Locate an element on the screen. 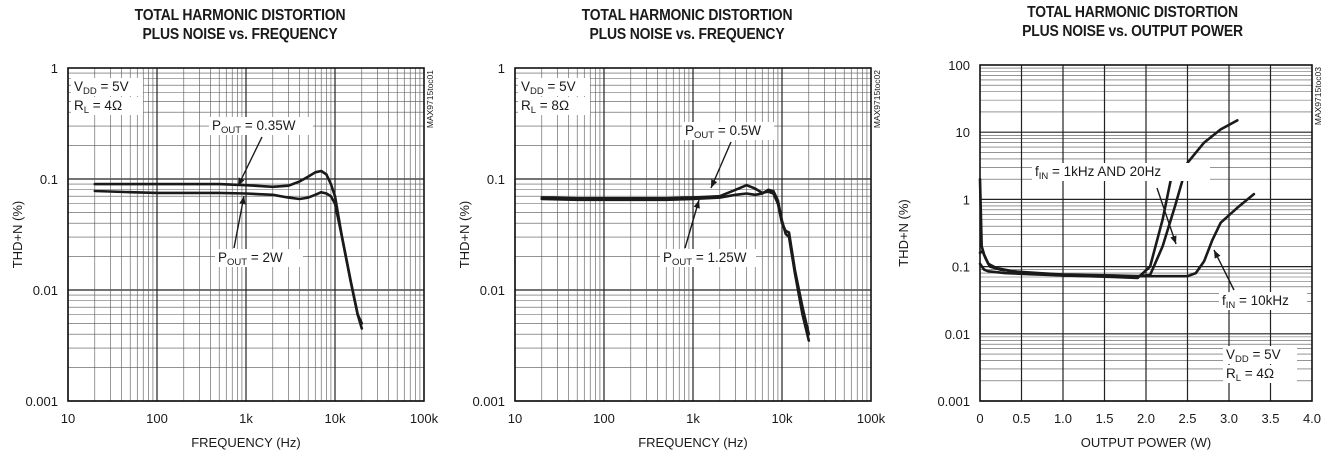  annotation-fin-10khz: fIN = 10kHz is located at coordinates (1255, 302).